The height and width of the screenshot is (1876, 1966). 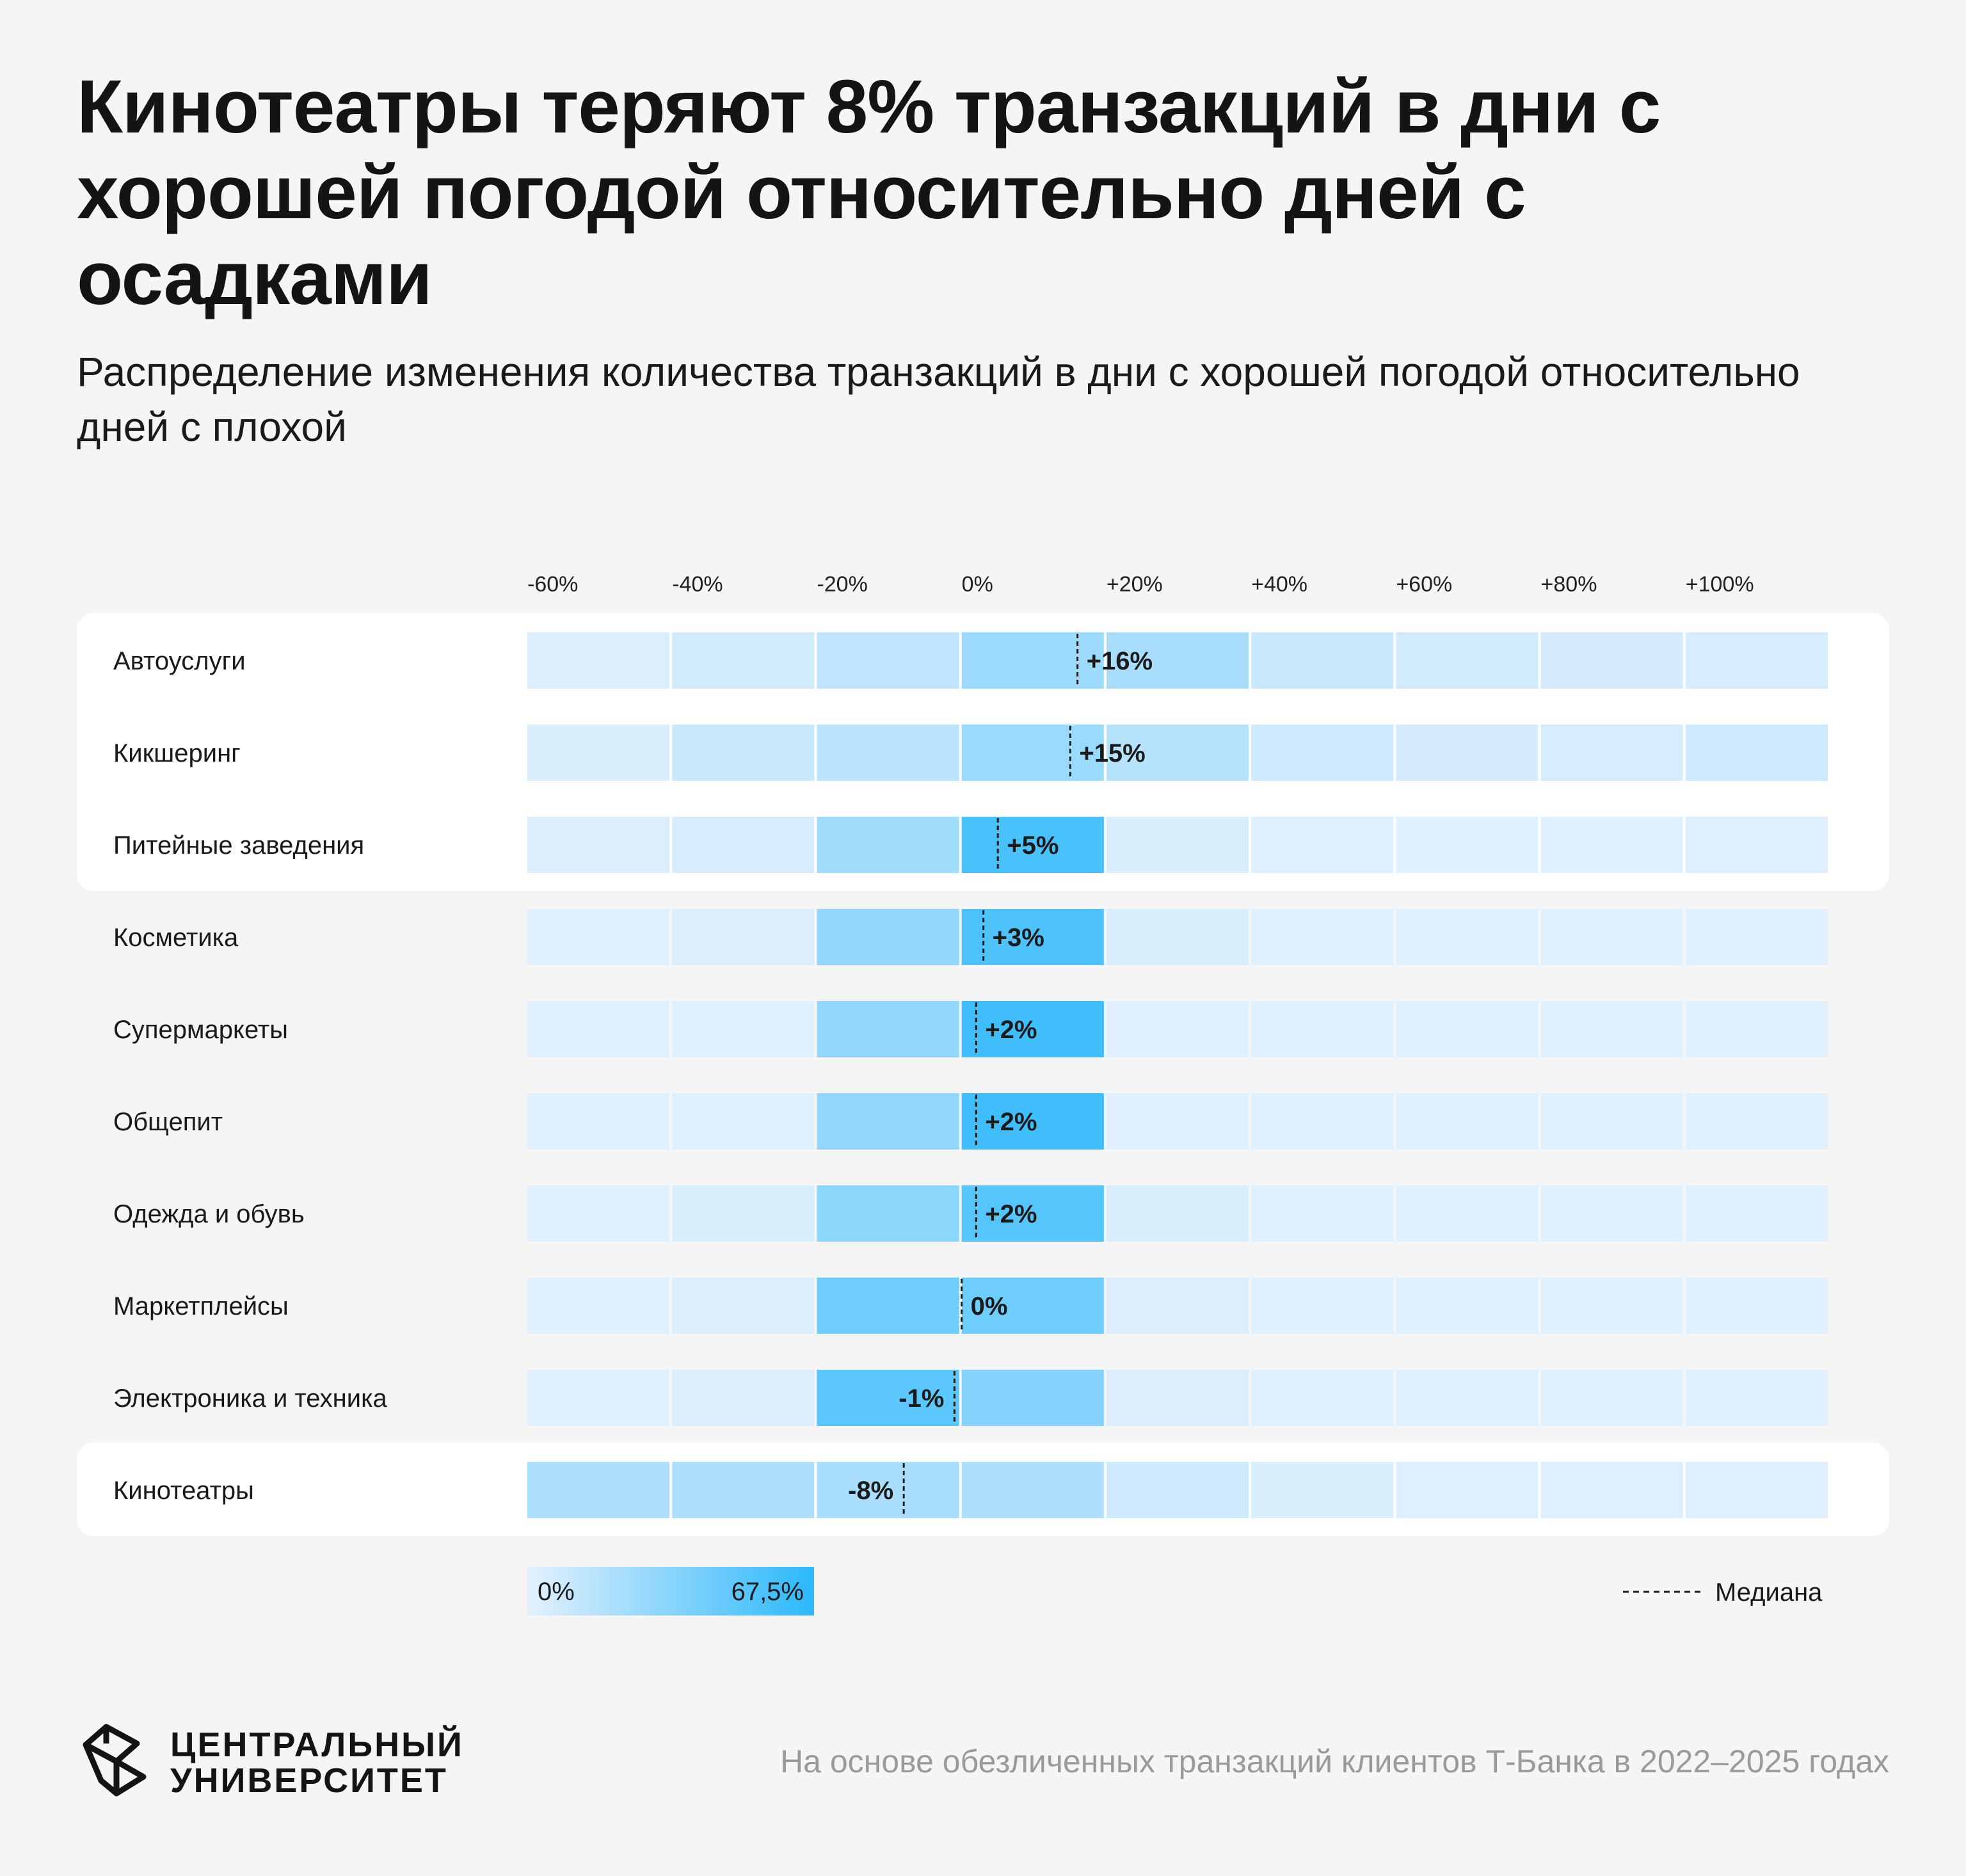 What do you see at coordinates (556, 1592) in the screenshot?
I see `color-scale-min-label: 0%` at bounding box center [556, 1592].